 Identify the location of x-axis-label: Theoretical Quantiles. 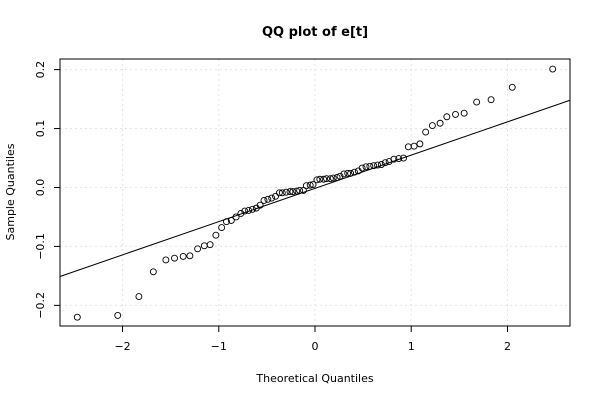
(314, 378).